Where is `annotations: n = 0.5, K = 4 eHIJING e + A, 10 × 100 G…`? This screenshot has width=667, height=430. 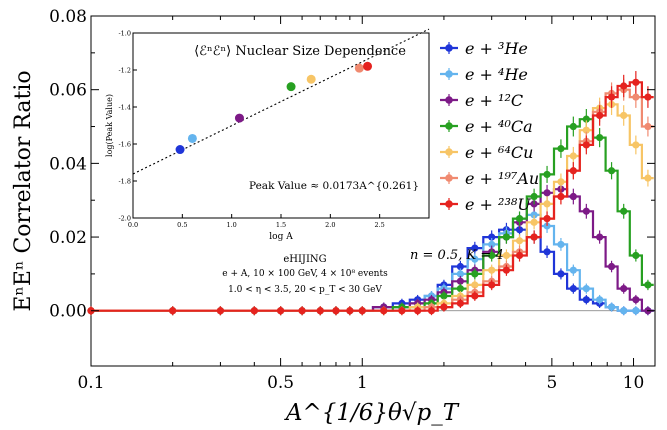
annotations: n = 0.5, K = 4 eHIJING e + A, 10 × 100 G… is located at coordinates (362, 271).